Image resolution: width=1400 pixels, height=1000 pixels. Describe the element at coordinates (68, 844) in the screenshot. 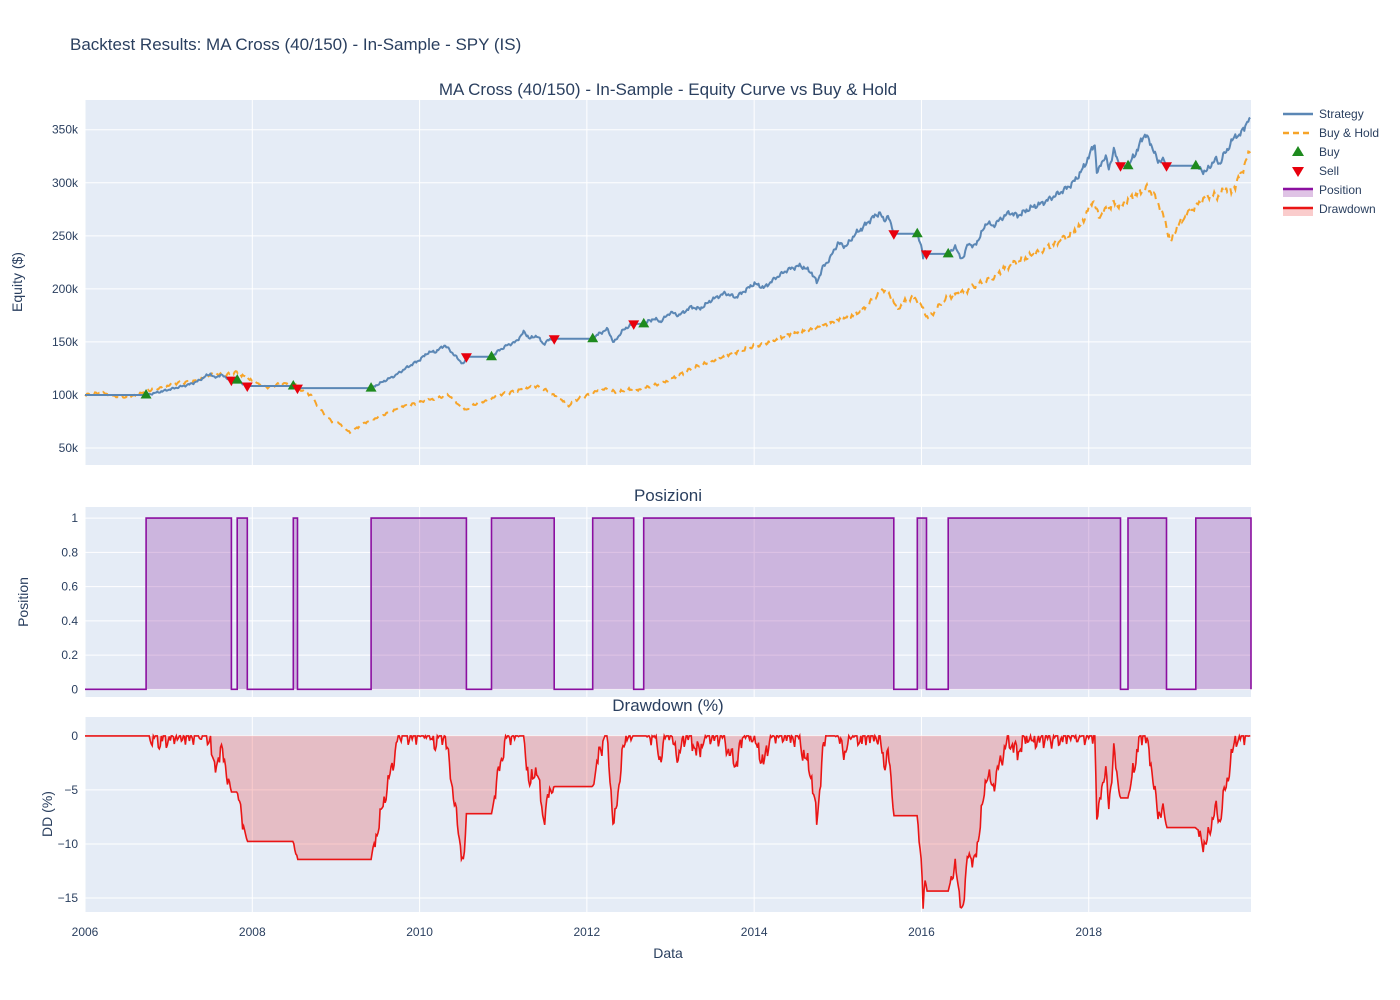

I see `drawdown-y-tick: −10` at that location.